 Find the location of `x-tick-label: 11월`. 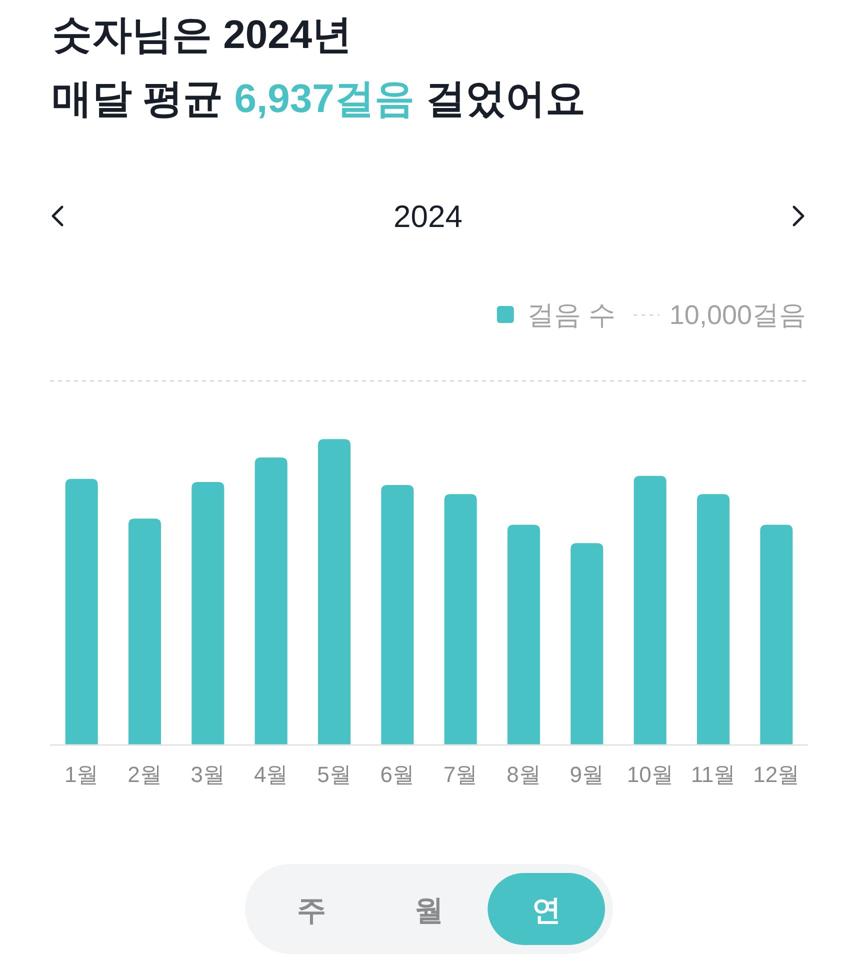

x-tick-label: 11월 is located at coordinates (713, 774).